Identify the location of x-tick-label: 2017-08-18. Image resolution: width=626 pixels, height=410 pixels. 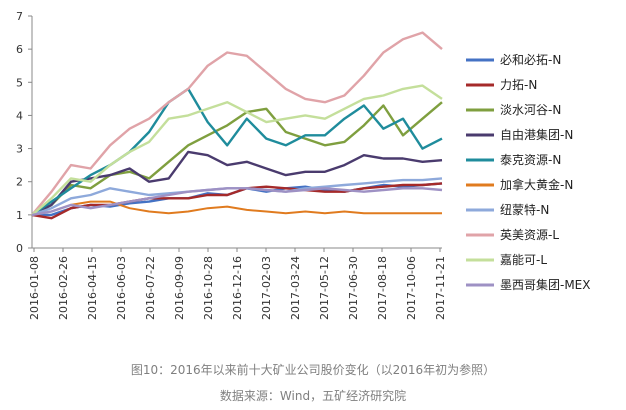
(382, 288).